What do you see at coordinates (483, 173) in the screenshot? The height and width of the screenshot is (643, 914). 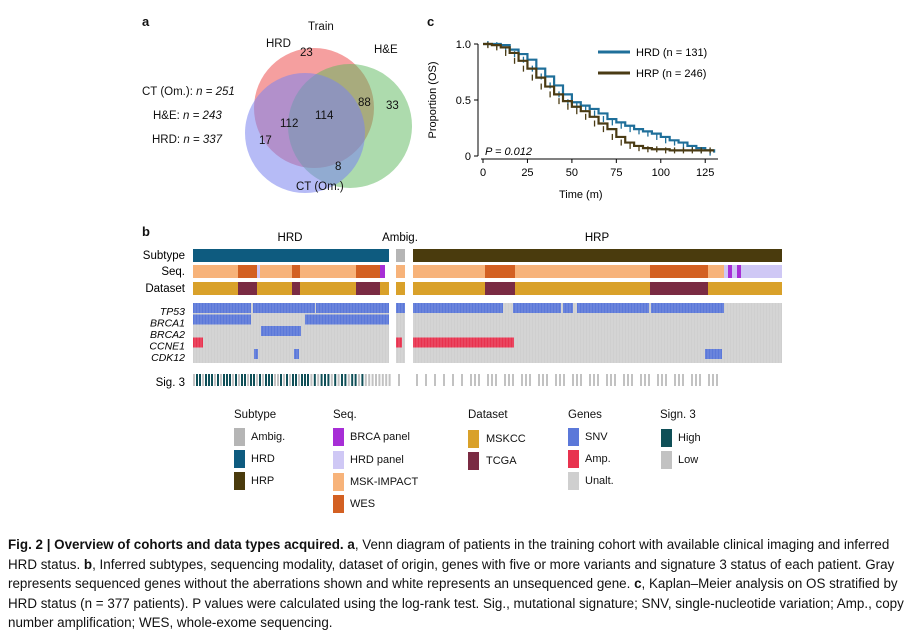 I see `x-tick-label: 0` at bounding box center [483, 173].